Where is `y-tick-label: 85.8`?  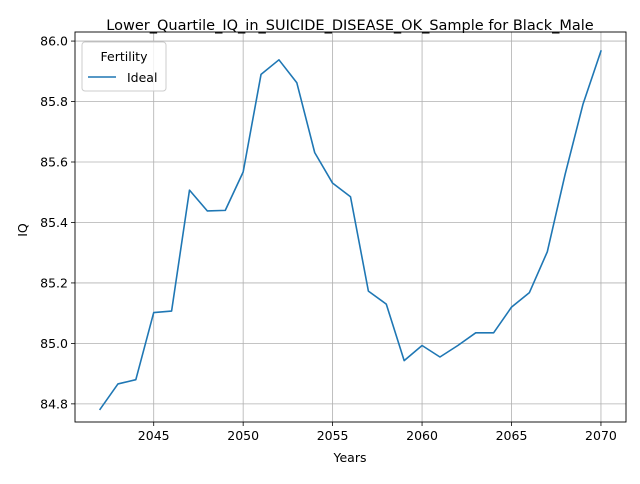 y-tick-label: 85.8 is located at coordinates (54, 101).